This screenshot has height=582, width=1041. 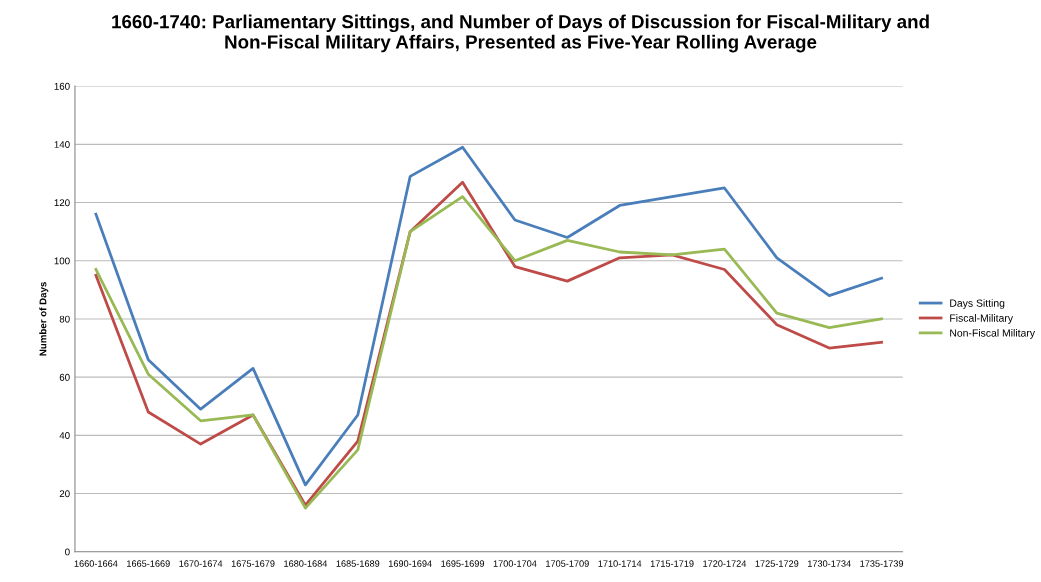 What do you see at coordinates (977, 304) in the screenshot?
I see `legend-label: Days Sitting` at bounding box center [977, 304].